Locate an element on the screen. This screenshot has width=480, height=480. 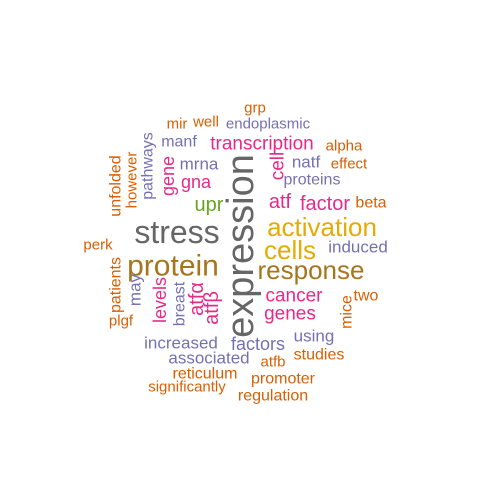
word-increased: increased is located at coordinates (181, 343).